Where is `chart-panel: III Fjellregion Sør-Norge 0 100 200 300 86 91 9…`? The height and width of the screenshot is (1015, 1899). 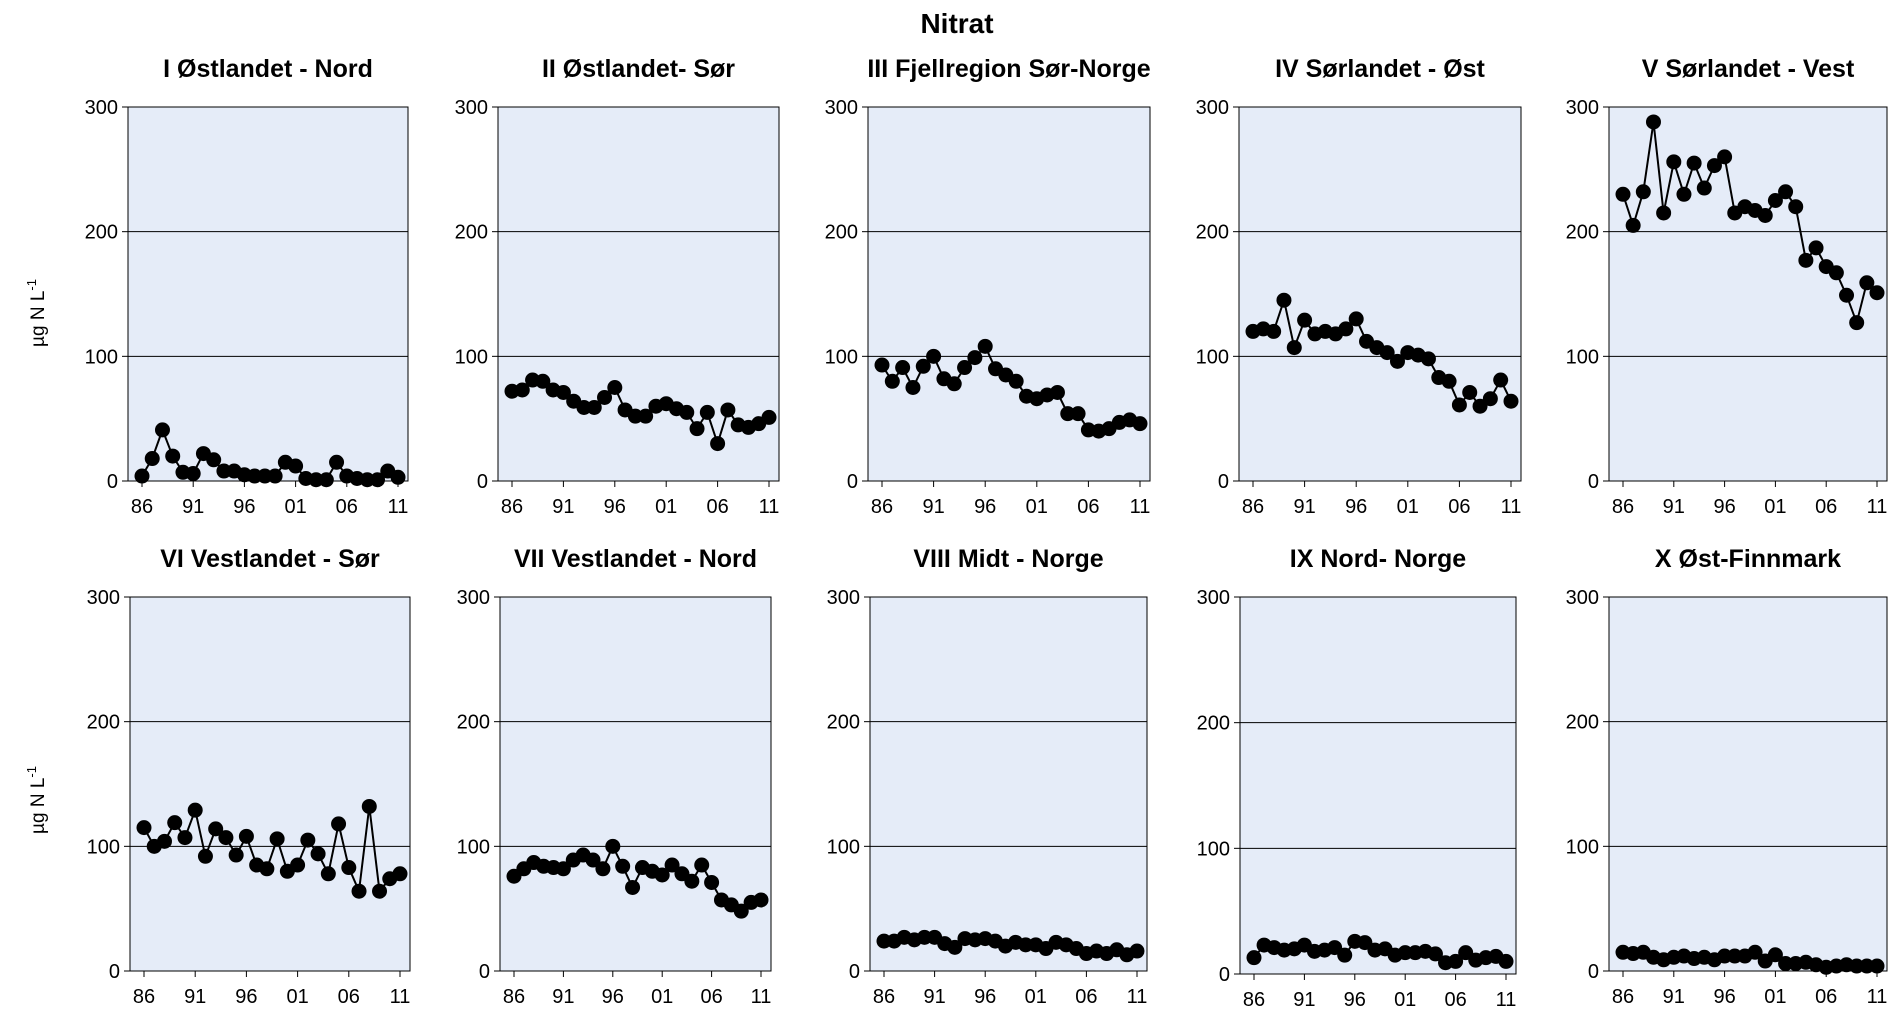
chart-panel: III Fjellregion Sør-Norge 0 100 200 300 86 91 9… is located at coordinates (988, 286).